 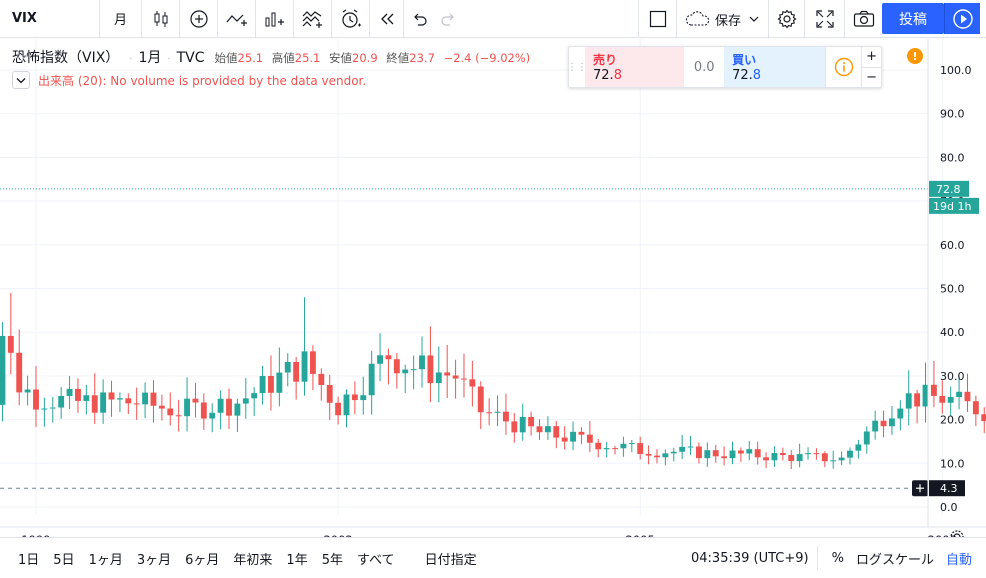 What do you see at coordinates (29, 560) in the screenshot?
I see `range-button: 1日` at bounding box center [29, 560].